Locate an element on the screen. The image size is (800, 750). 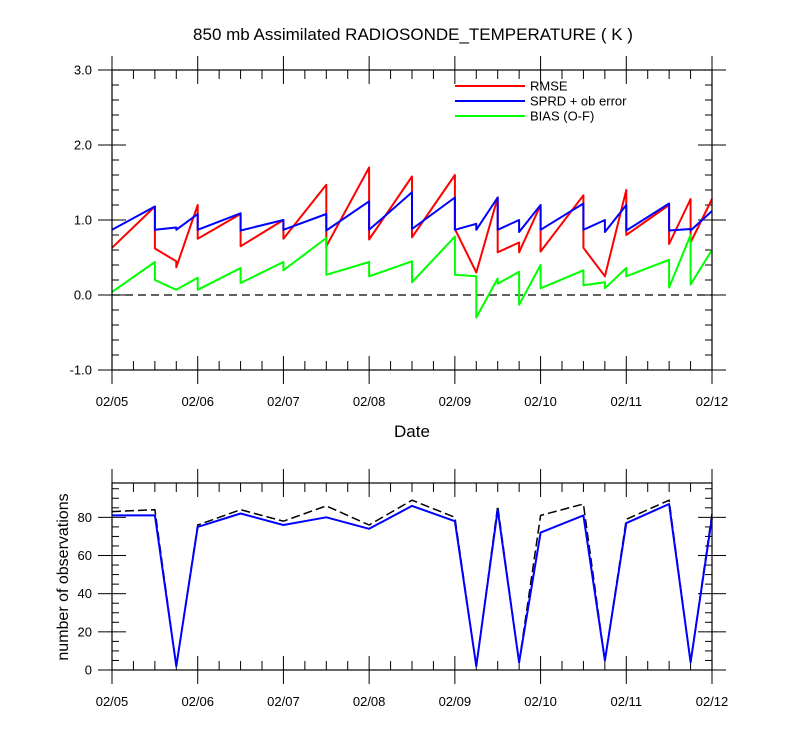
y-tick-label: 2.0 is located at coordinates (83, 145).